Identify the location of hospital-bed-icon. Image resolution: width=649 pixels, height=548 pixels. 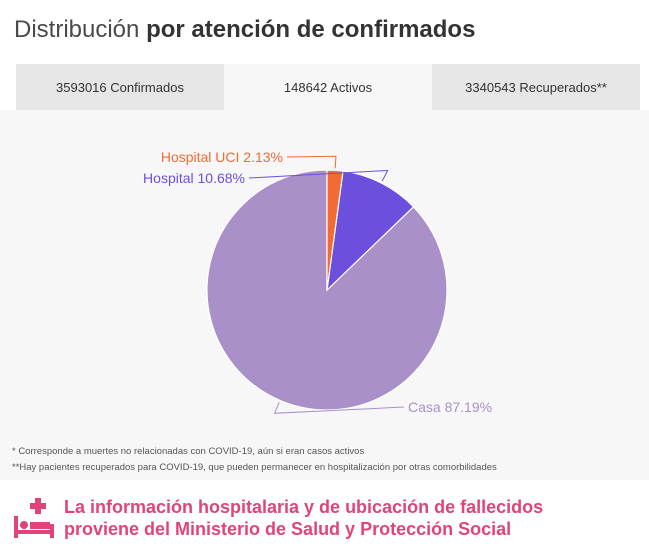
(34, 518).